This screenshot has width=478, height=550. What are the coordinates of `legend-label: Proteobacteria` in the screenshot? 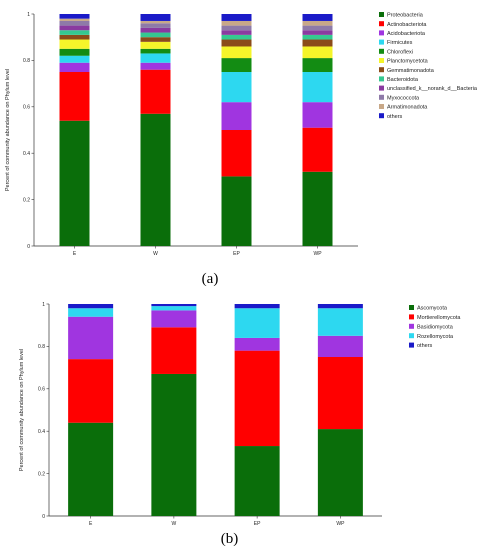 It's located at (405, 16).